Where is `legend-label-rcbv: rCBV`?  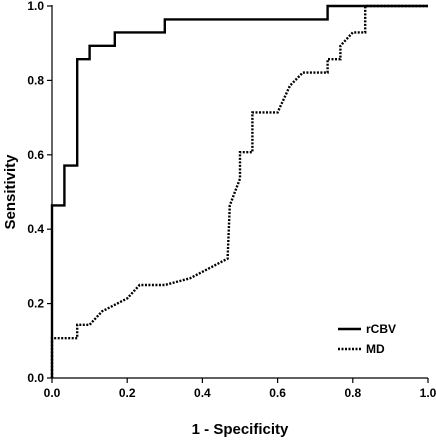 legend-label-rcbv: rCBV is located at coordinates (381, 329).